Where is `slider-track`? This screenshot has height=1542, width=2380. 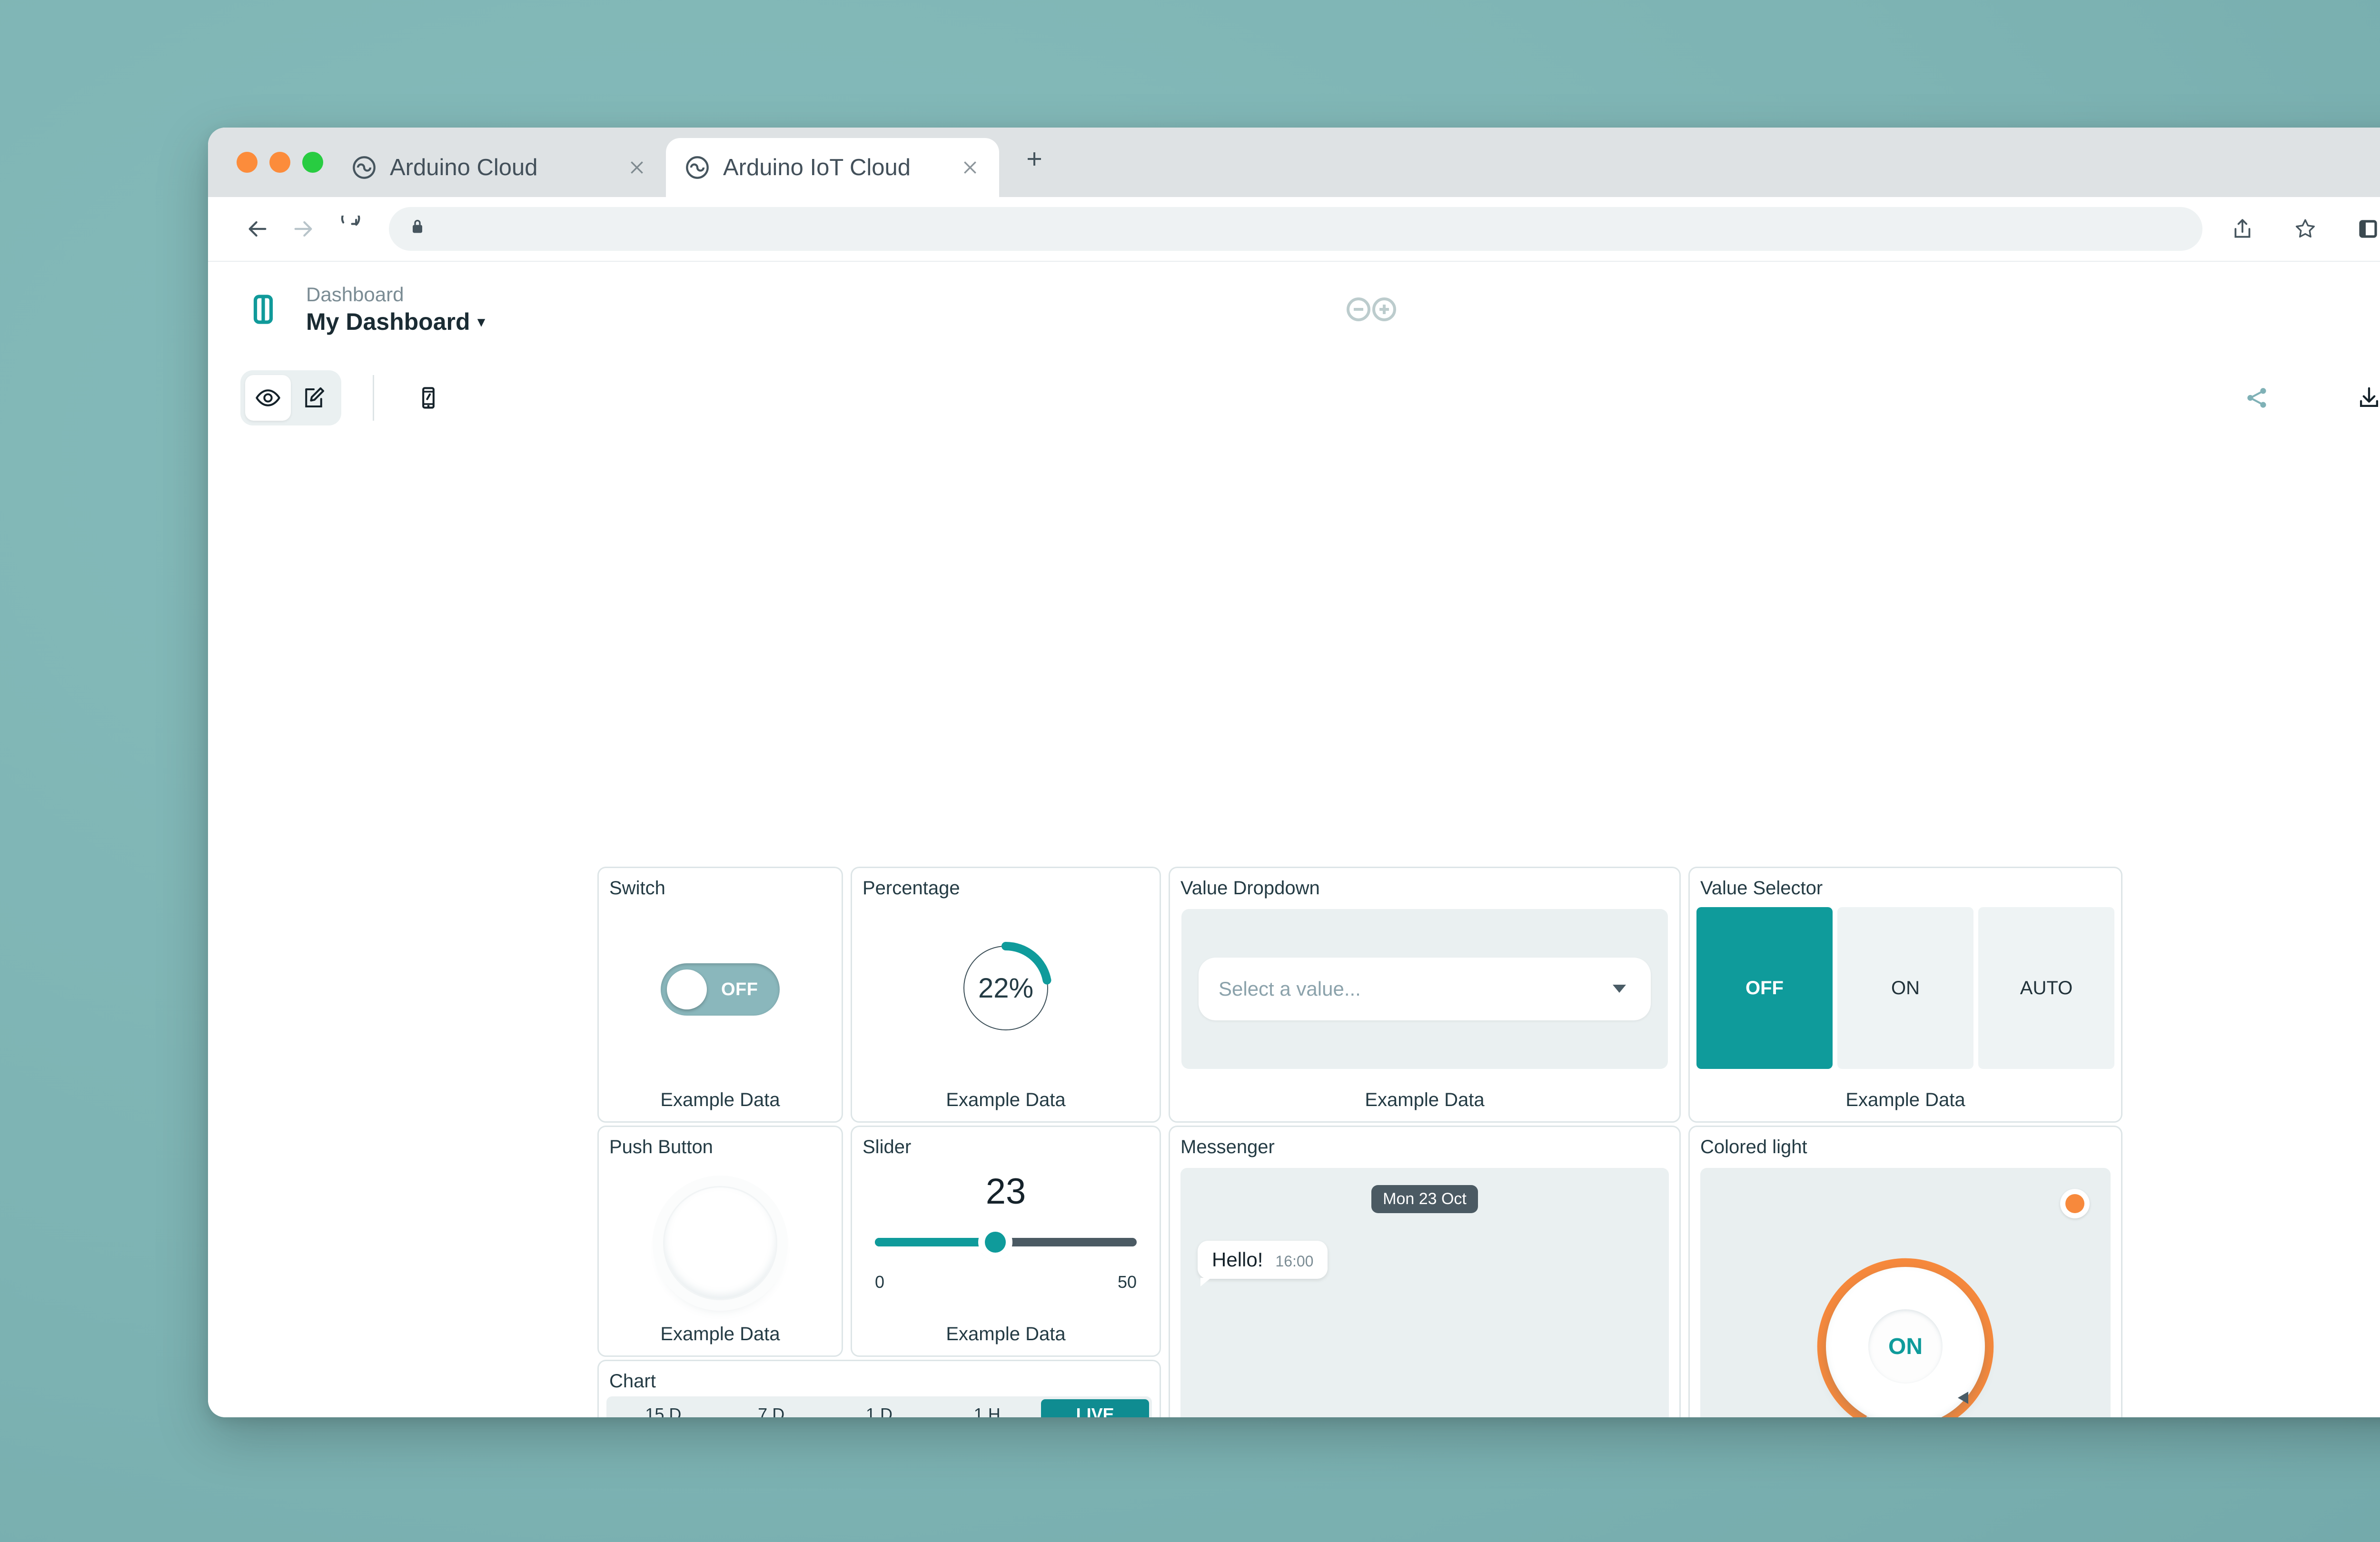 slider-track is located at coordinates (1006, 1242).